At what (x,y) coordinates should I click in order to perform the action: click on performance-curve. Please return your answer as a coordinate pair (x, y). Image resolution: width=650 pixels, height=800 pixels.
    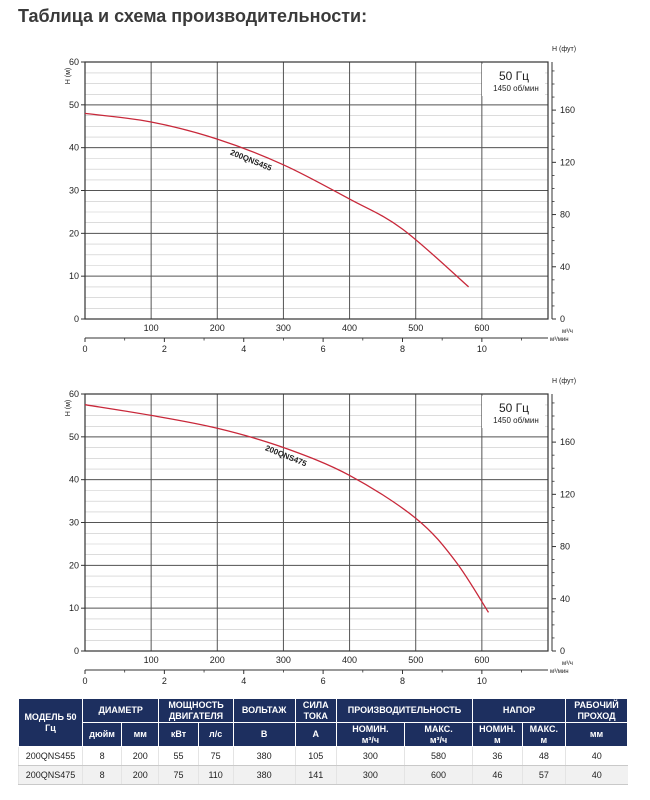
    Looking at the image, I should click on (277, 200).